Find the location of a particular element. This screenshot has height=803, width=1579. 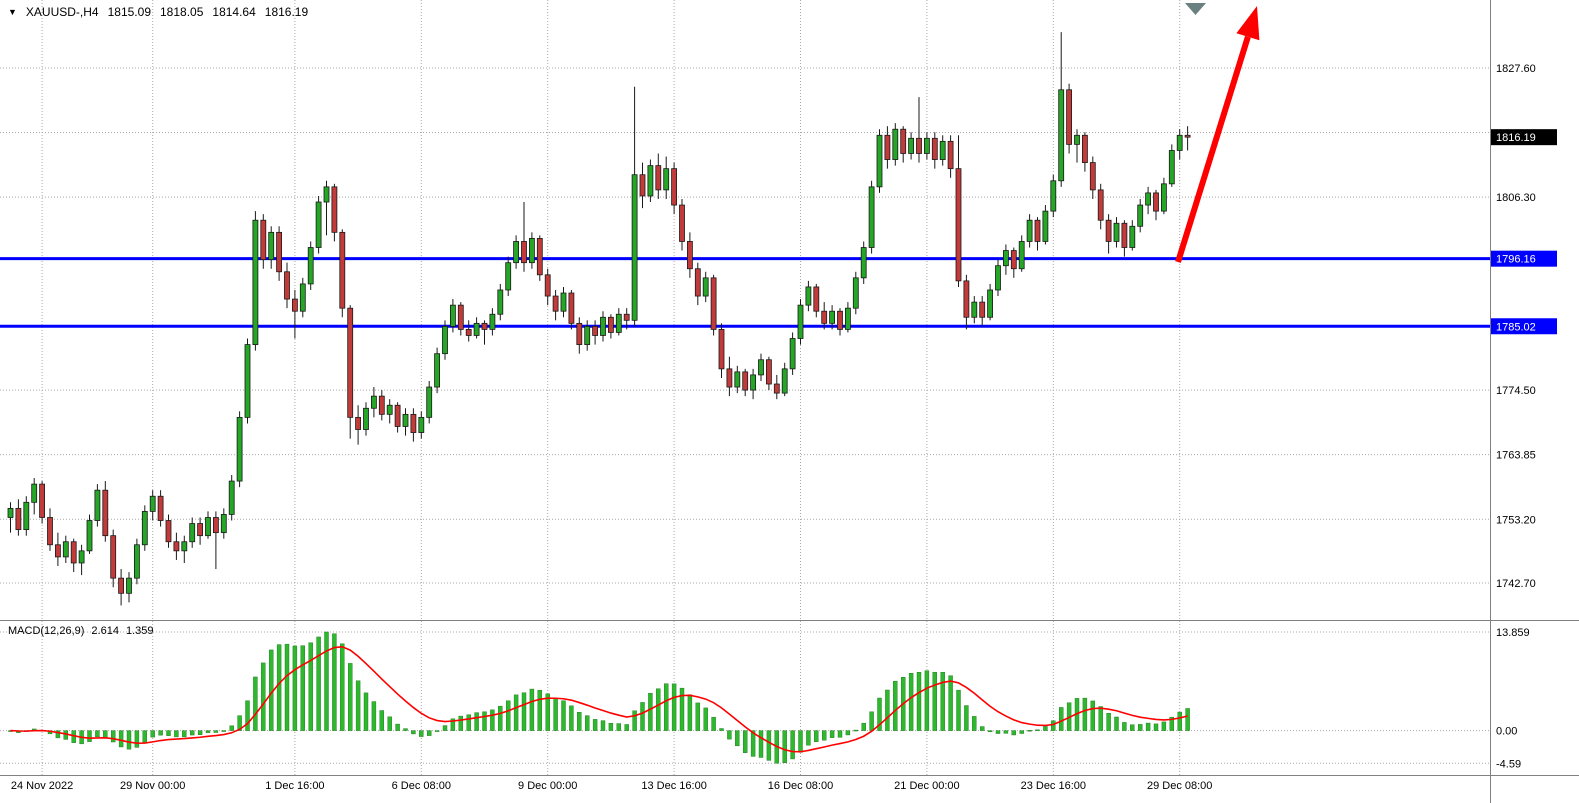

time-axis-label: 23 Dec 16:00 is located at coordinates (1053, 786).